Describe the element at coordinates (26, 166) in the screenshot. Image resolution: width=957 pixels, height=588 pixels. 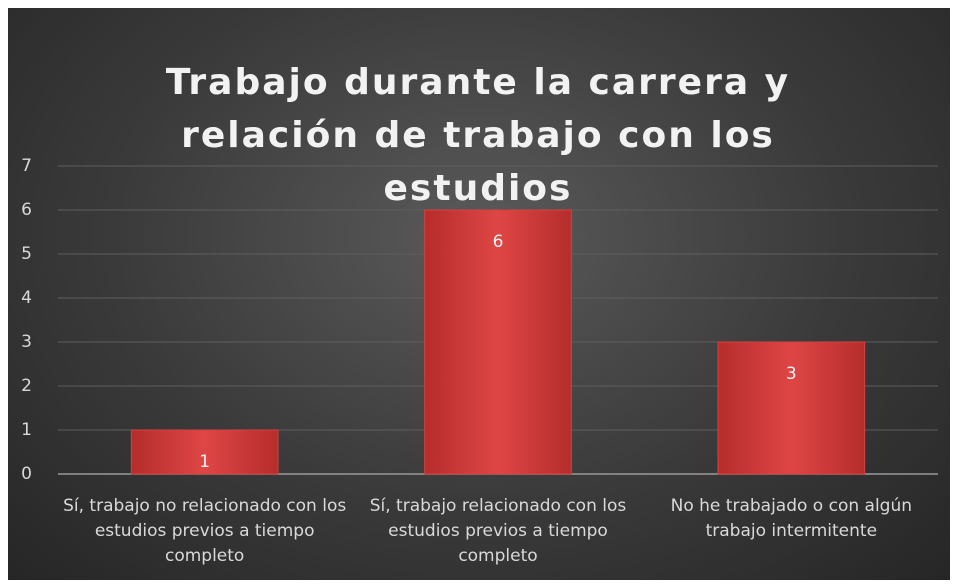
I see `y-tick-label: 7` at that location.